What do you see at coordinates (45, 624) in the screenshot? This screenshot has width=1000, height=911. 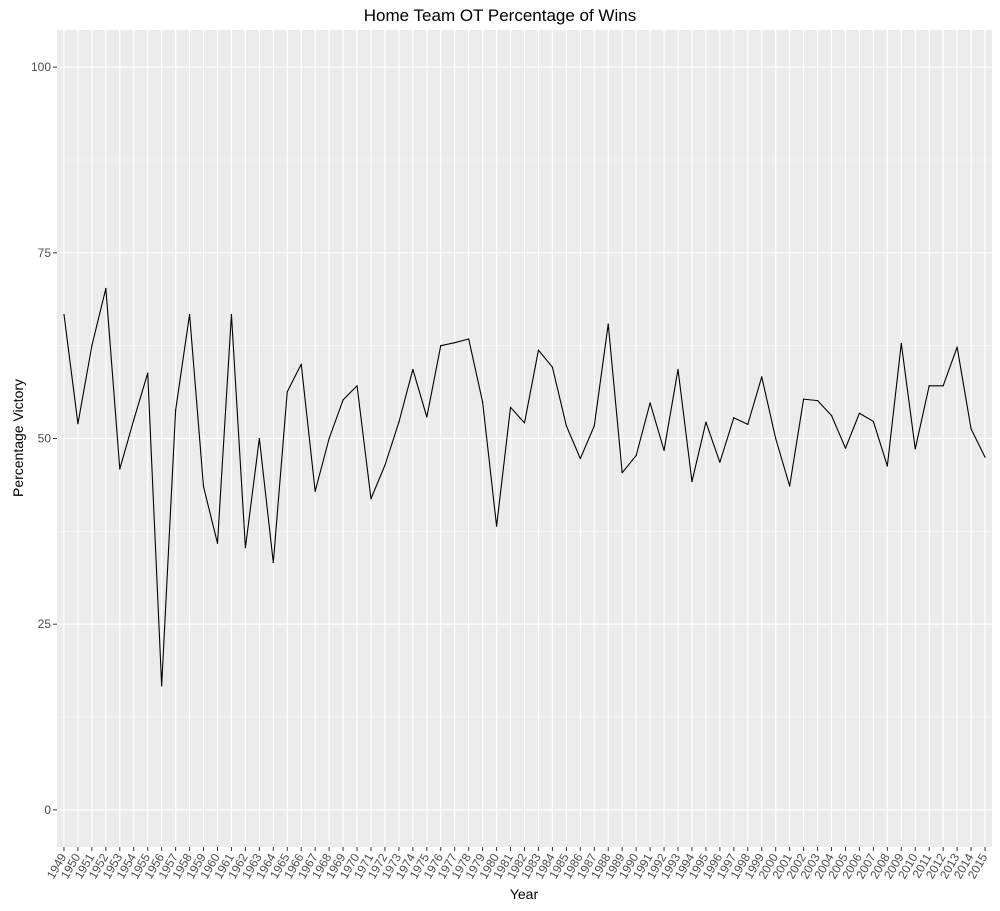 I see `y-tick-label: 25` at bounding box center [45, 624].